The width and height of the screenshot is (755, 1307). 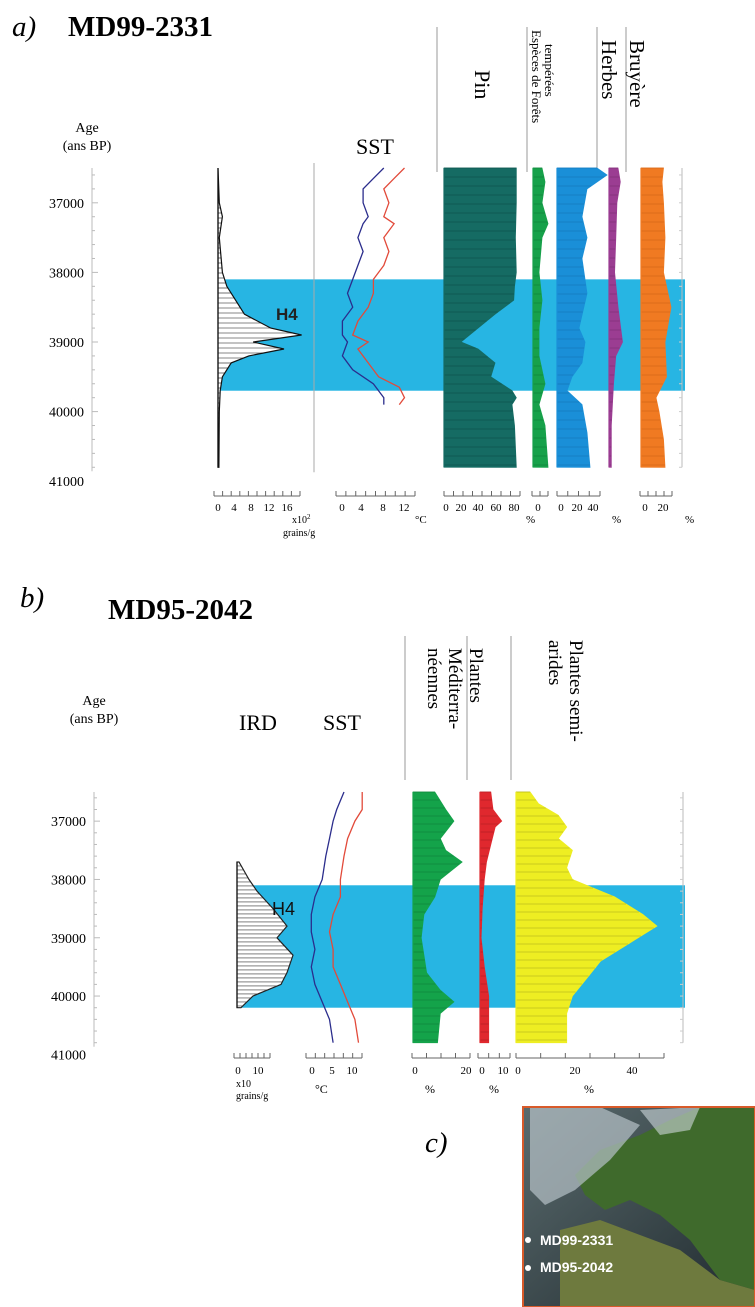 What do you see at coordinates (656, 494) in the screenshot?
I see `scale-bruyere` at bounding box center [656, 494].